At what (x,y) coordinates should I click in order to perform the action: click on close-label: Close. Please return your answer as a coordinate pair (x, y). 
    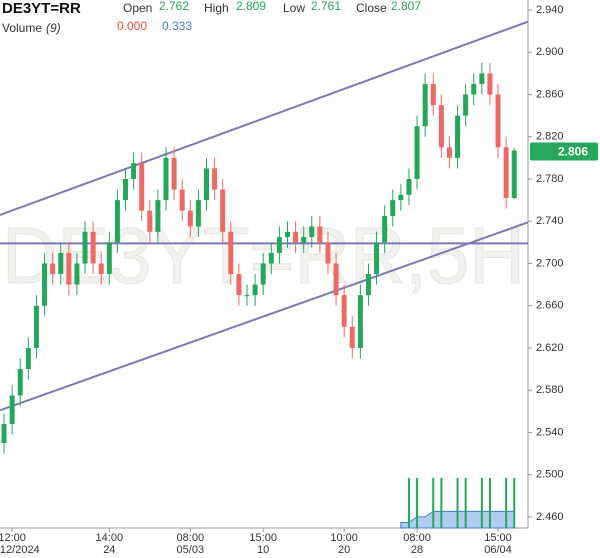
    Looking at the image, I should click on (371, 8).